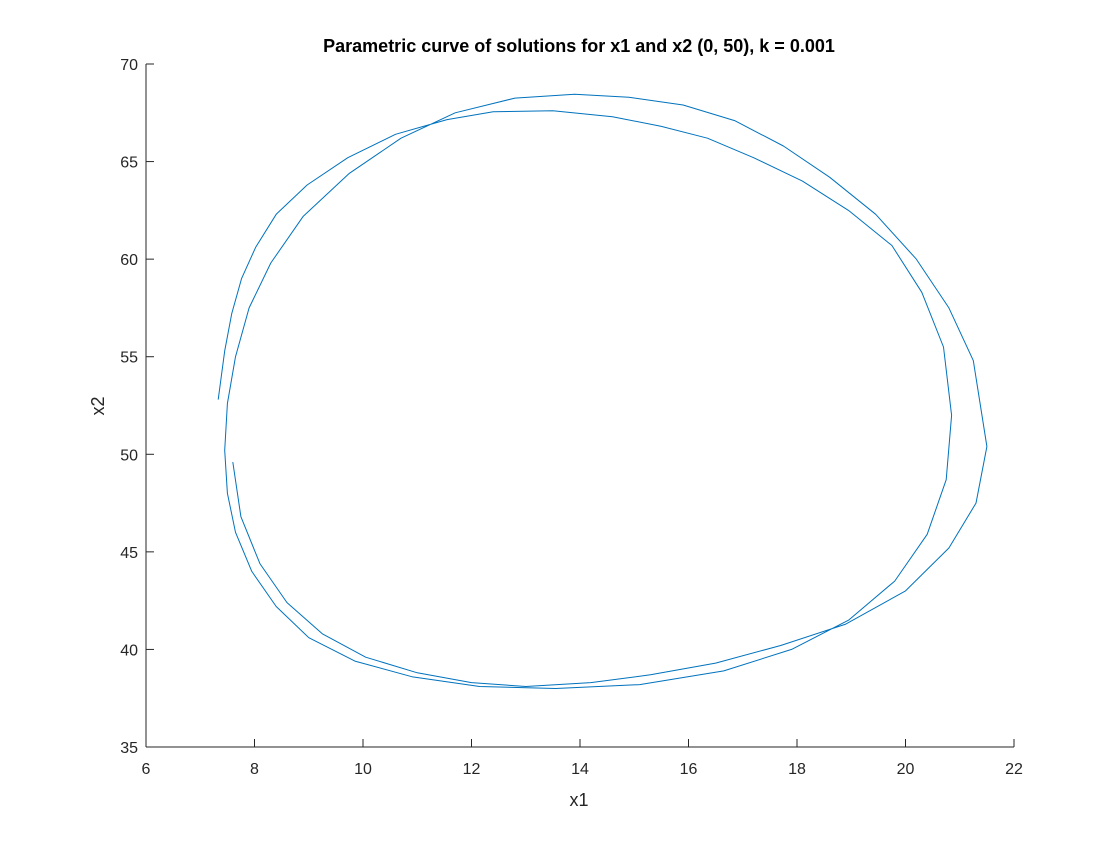 Image resolution: width=1120 pixels, height=845 pixels. I want to click on x-tick-label: 16, so click(689, 769).